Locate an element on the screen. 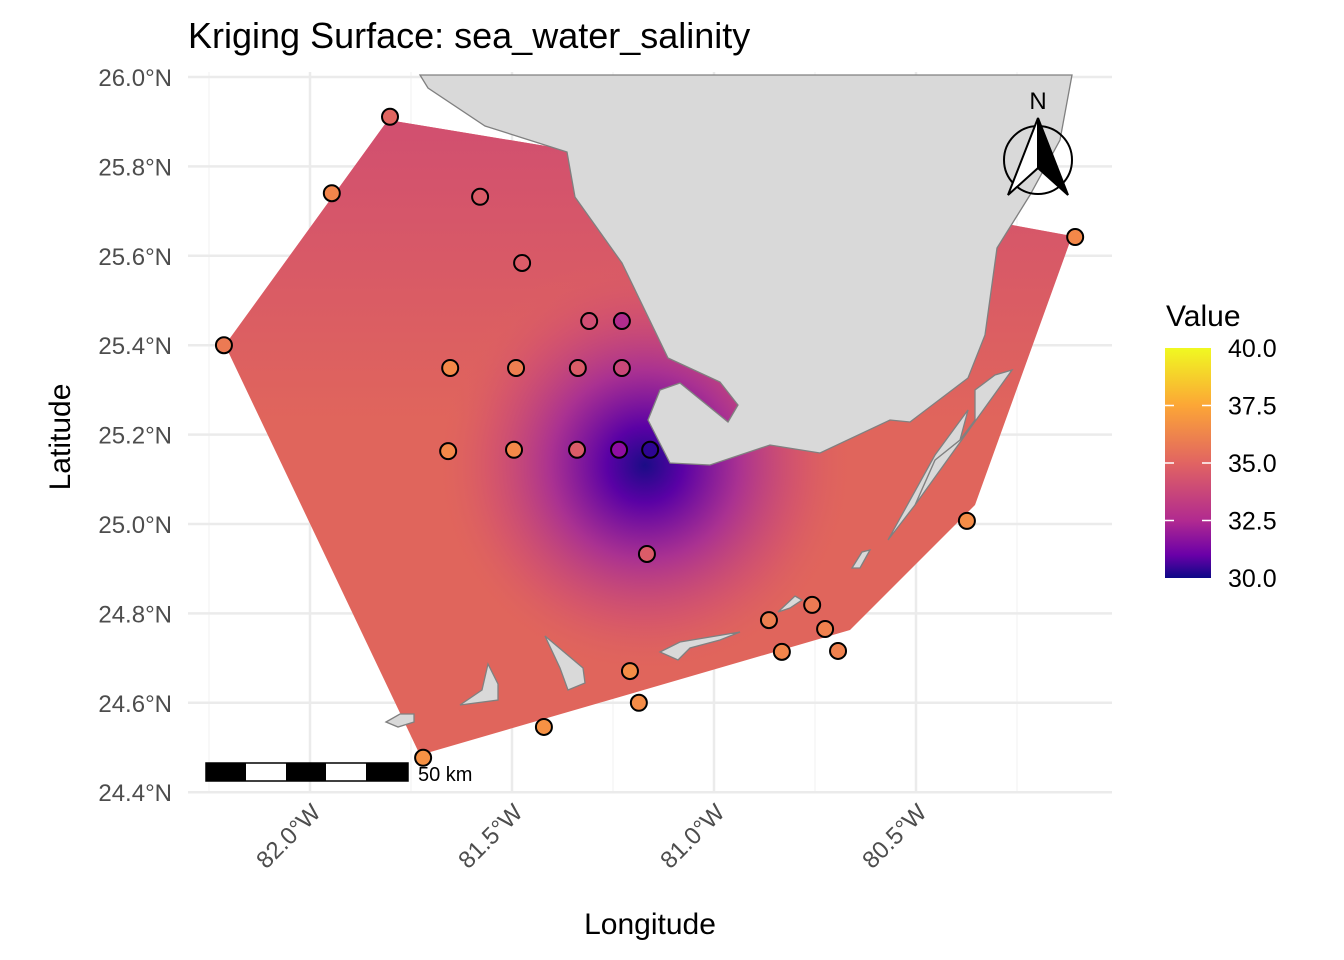  legend-tick-label: 37.5 is located at coordinates (1252, 407).